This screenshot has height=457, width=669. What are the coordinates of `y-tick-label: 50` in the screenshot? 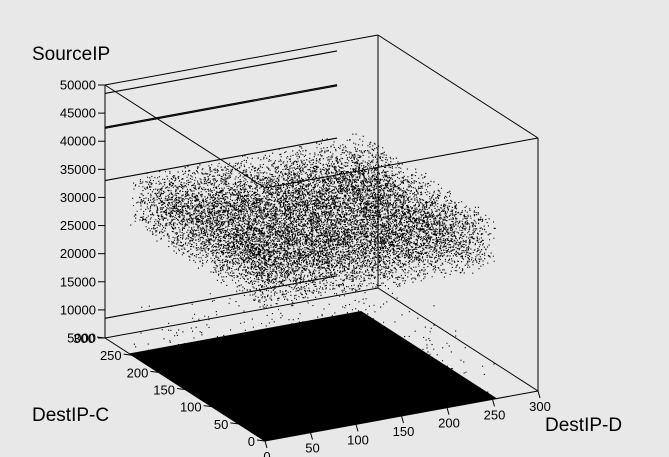 It's located at (221, 424).